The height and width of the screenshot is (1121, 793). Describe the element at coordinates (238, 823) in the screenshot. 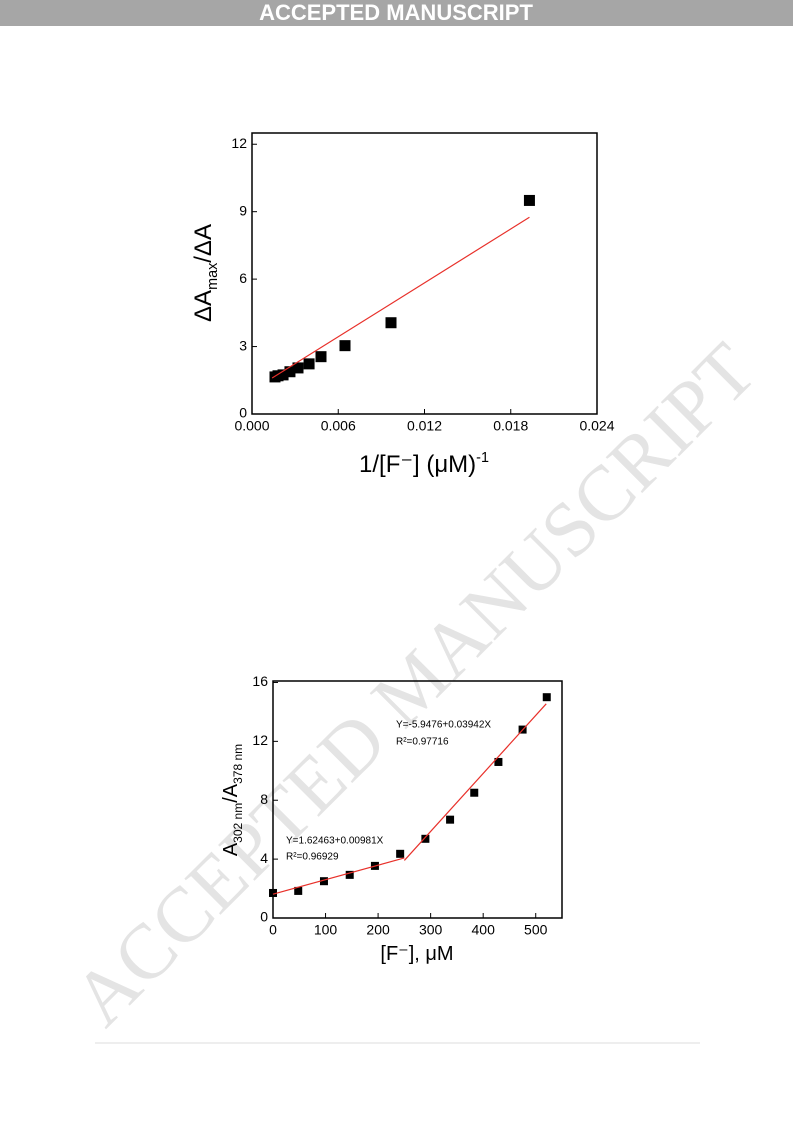

I see `y-axis-label-part: 302 nm` at that location.